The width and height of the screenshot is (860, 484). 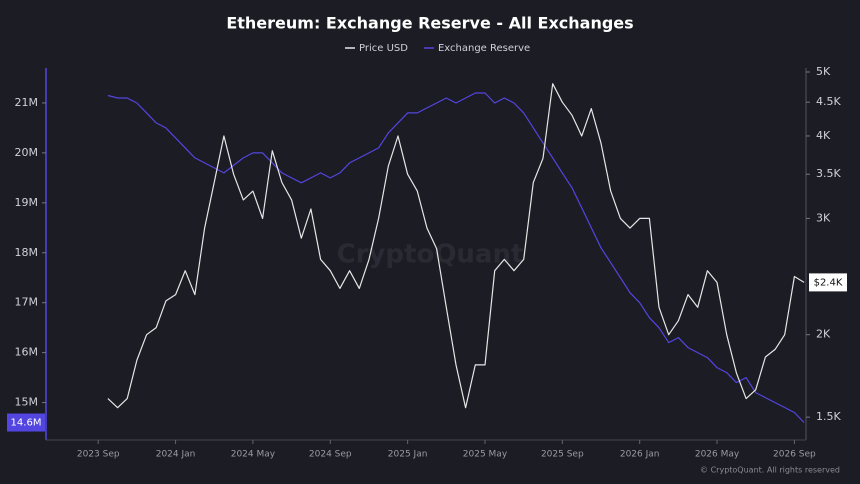 What do you see at coordinates (562, 455) in the screenshot?
I see `x-tick-label: 2025 Sep` at bounding box center [562, 455].